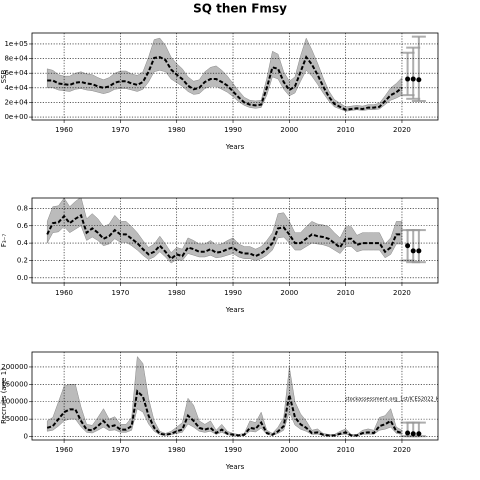  What do you see at coordinates (4, 241) in the screenshot?
I see `y-axis-label: F₃₋₇` at bounding box center [4, 241].